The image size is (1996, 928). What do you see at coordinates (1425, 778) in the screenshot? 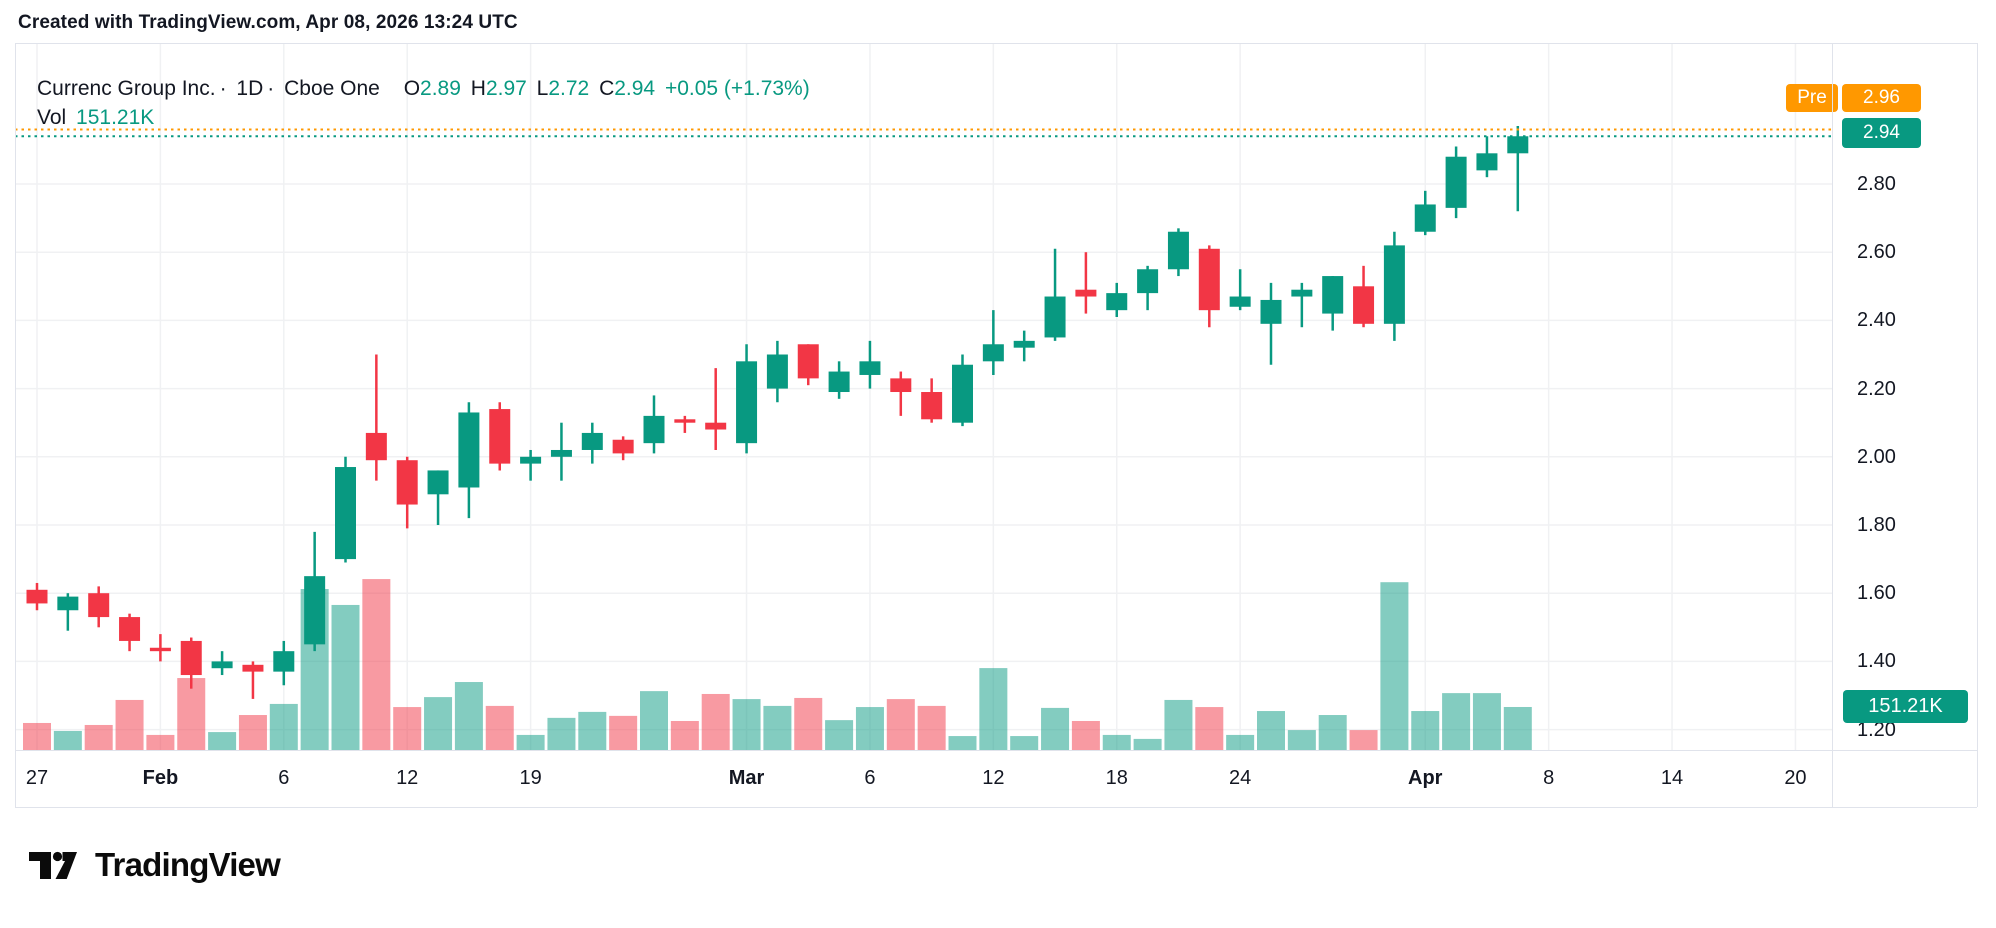
I see `time-tick-label: Apr` at bounding box center [1425, 778].